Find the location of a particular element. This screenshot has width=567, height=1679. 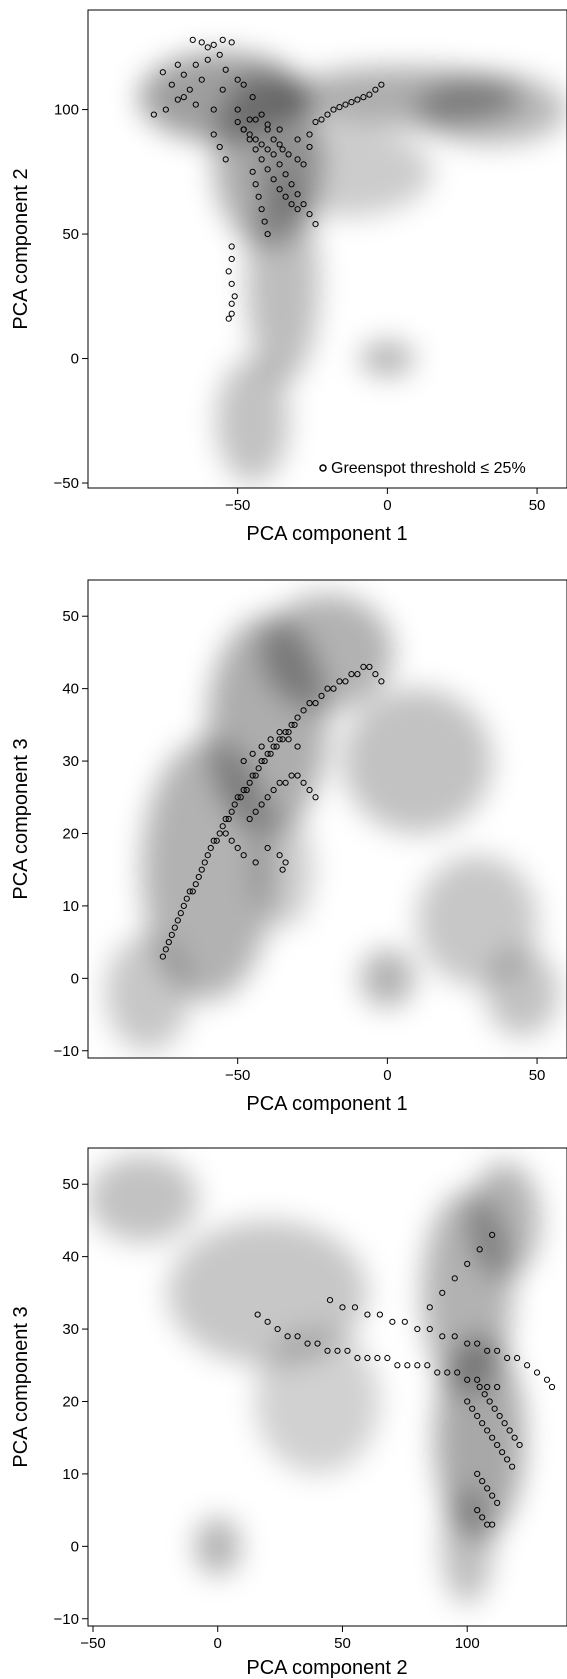

x-tick-label: 0 is located at coordinates (218, 1643).